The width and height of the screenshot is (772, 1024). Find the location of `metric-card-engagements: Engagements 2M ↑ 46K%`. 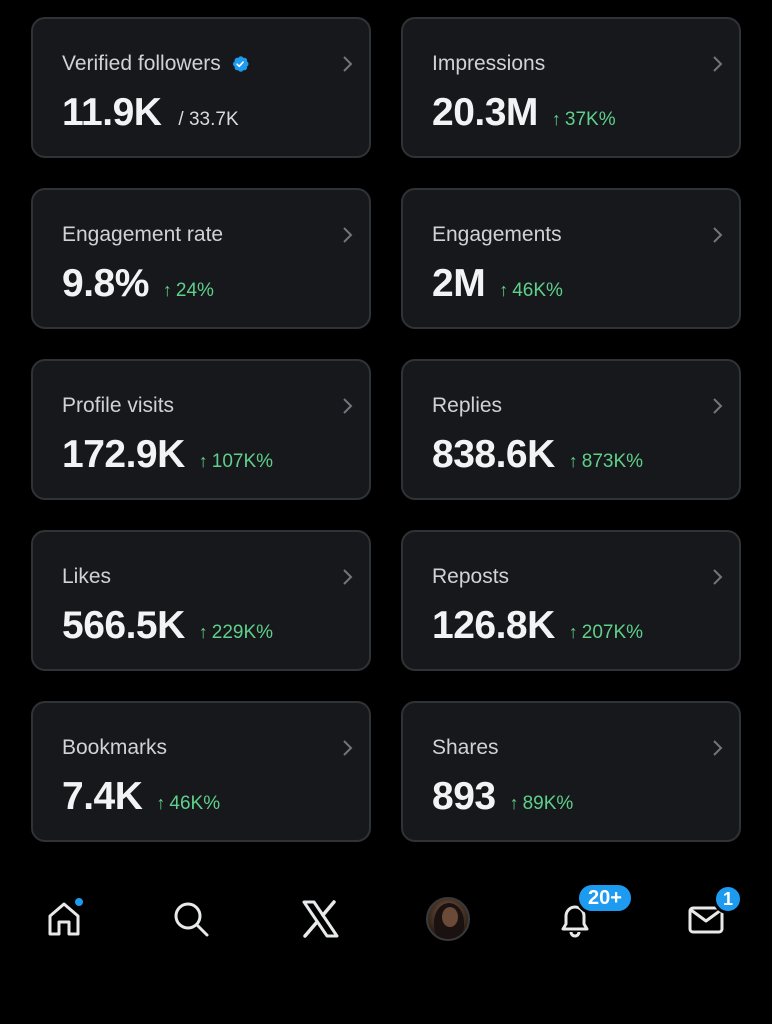

metric-card-engagements: Engagements 2M ↑ 46K% is located at coordinates (571, 258).